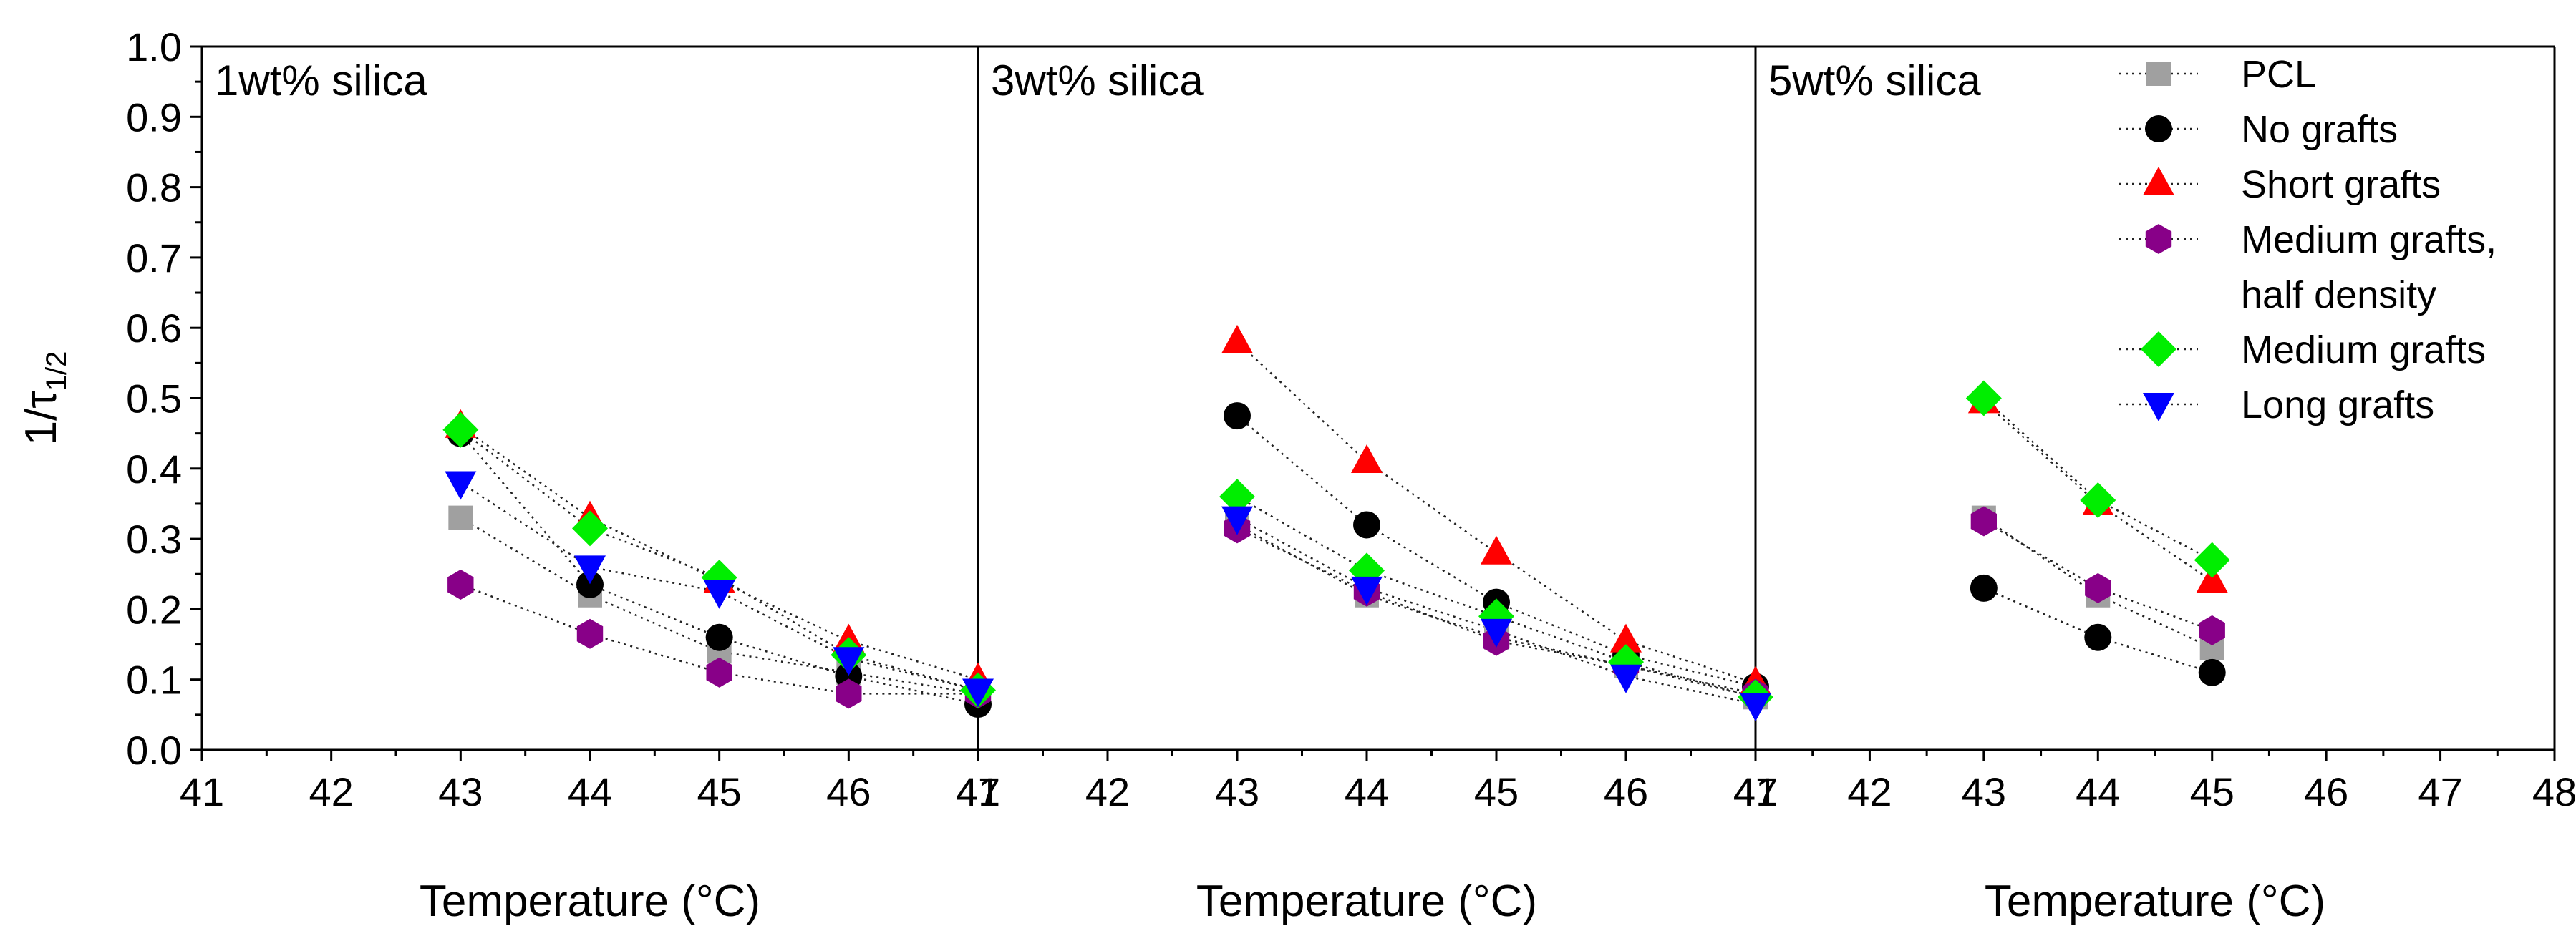 The width and height of the screenshot is (2576, 946). What do you see at coordinates (2279, 74) in the screenshot?
I see `legend-label: PCL` at bounding box center [2279, 74].